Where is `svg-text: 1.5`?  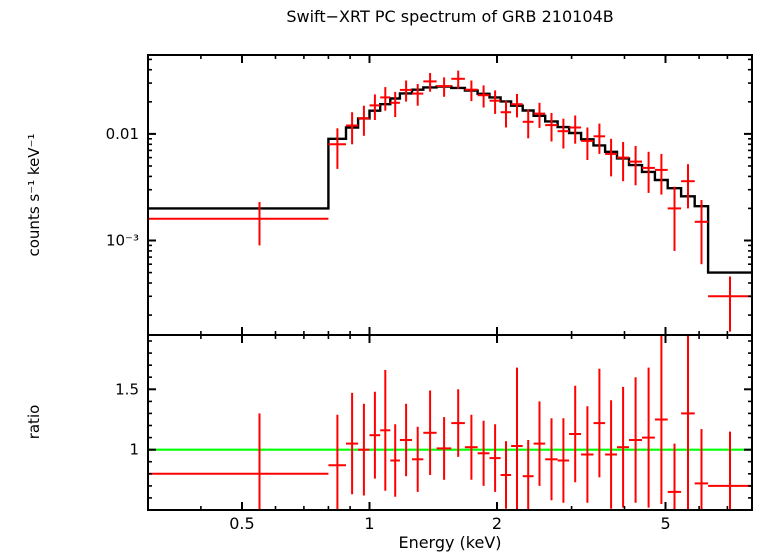
svg-text: 1.5 is located at coordinates (127, 389).